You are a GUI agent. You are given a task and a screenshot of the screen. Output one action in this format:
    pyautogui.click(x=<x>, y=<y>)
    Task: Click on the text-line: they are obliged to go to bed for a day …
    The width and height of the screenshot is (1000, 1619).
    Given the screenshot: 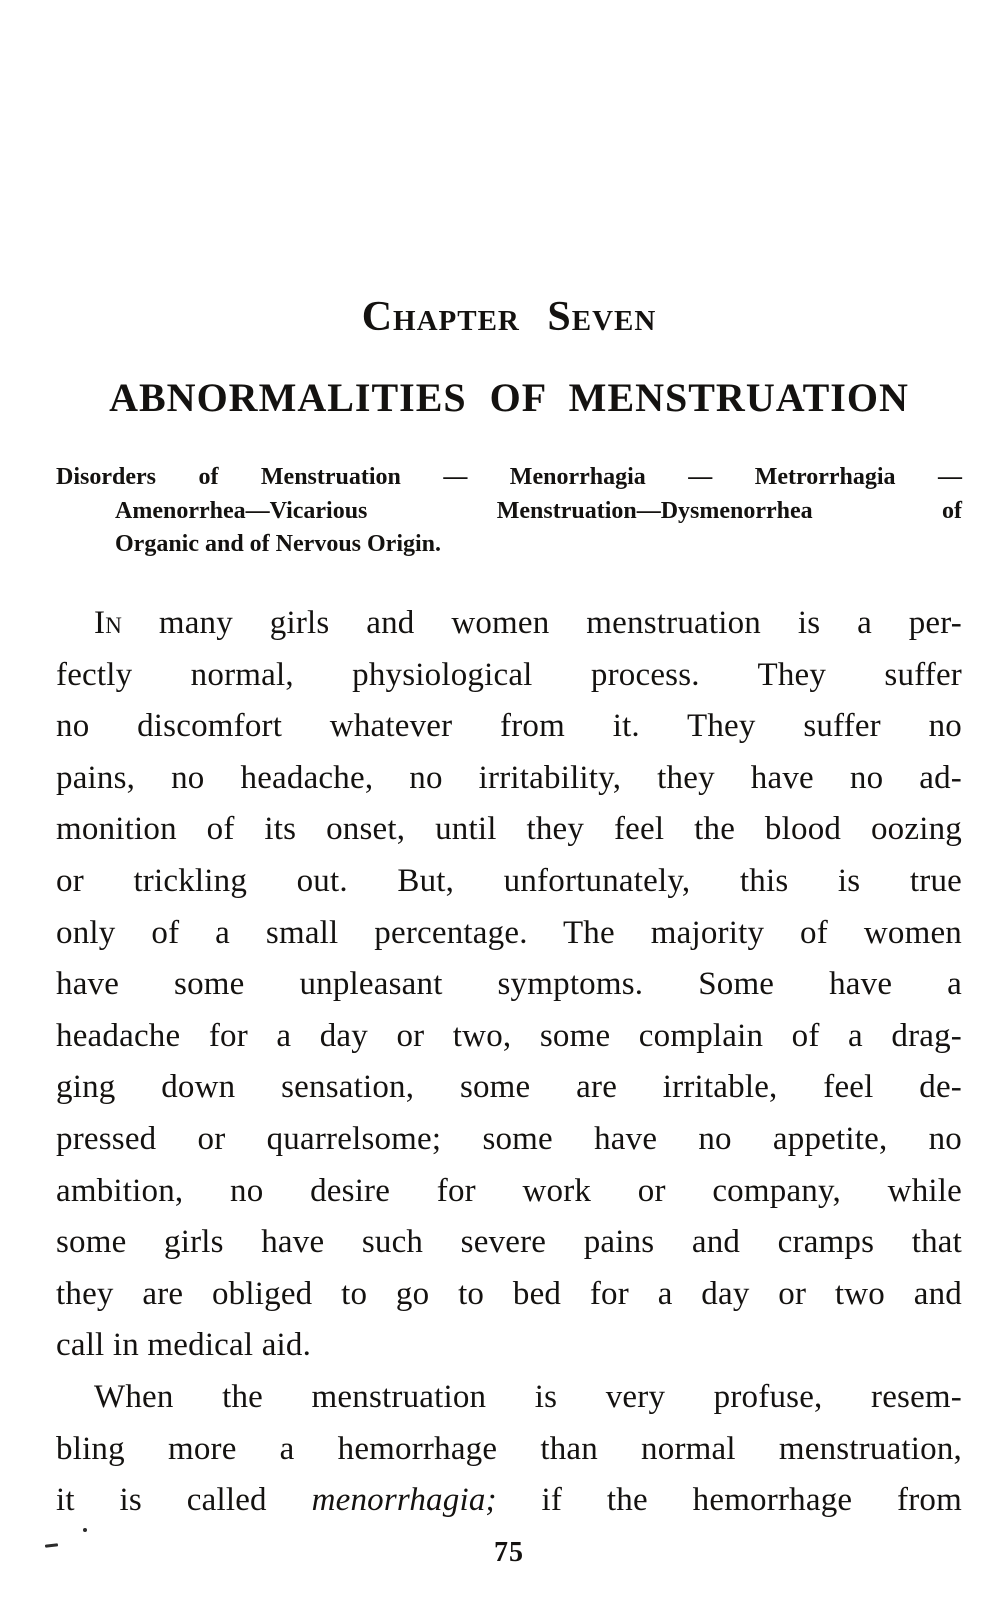 What is the action you would take?
    pyautogui.click(x=509, y=1293)
    